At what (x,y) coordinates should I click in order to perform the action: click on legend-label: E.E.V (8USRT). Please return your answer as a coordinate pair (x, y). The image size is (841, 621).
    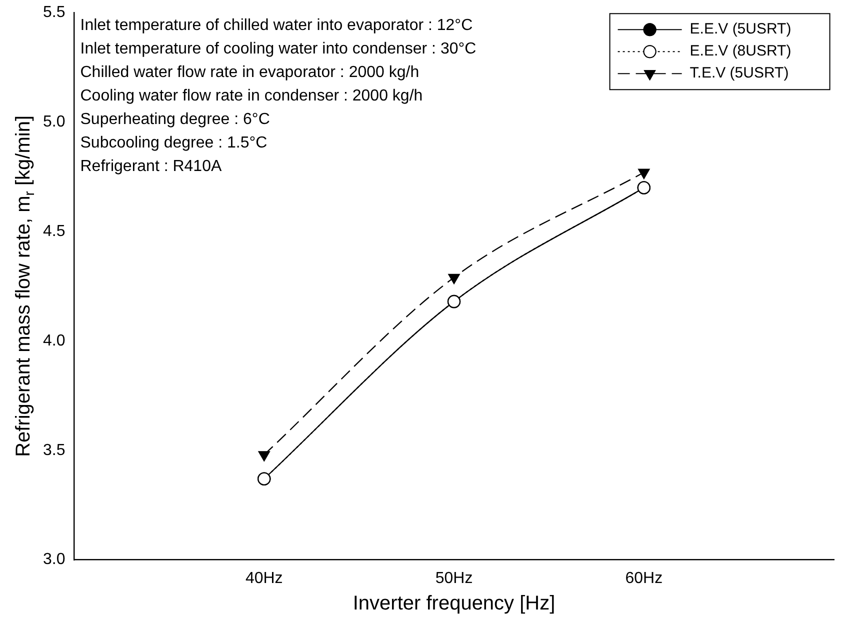
    Looking at the image, I should click on (741, 51).